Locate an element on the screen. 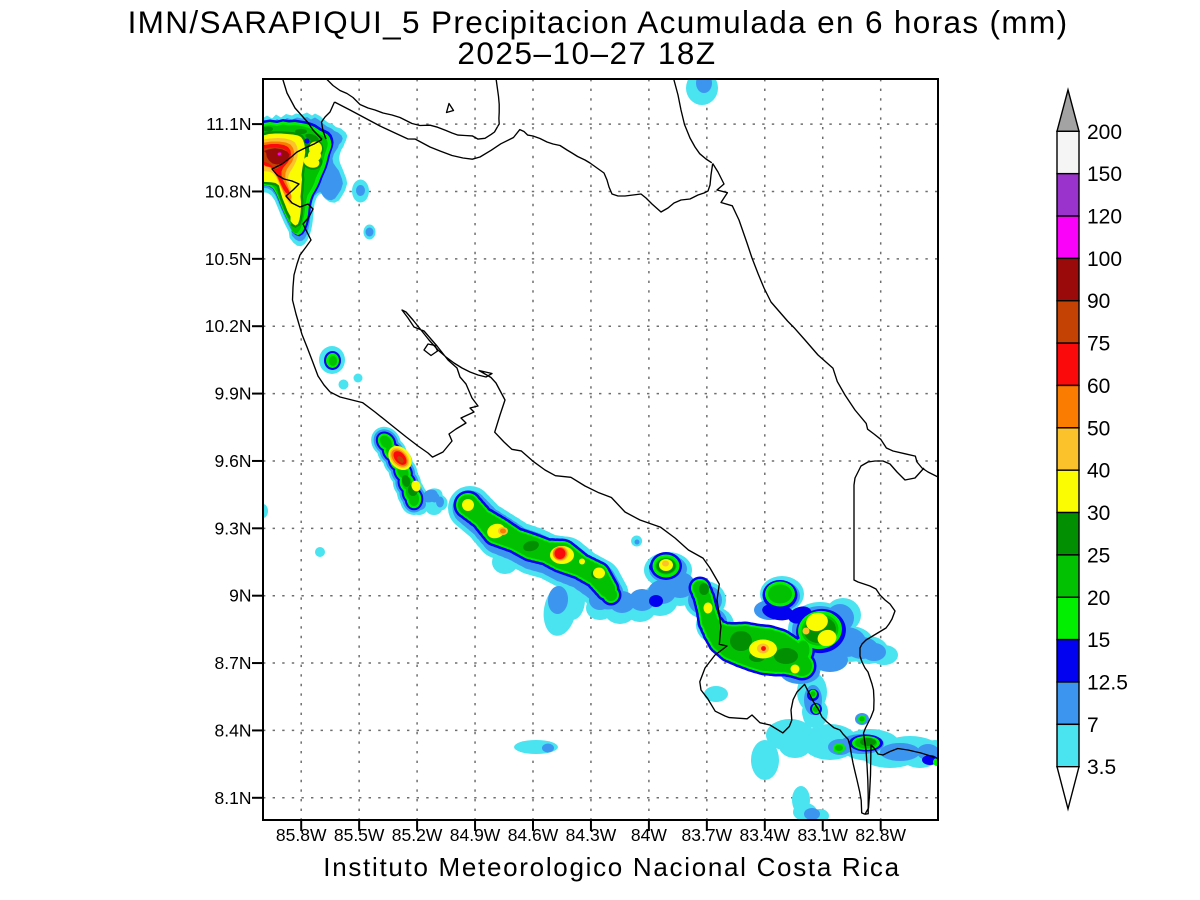 The image size is (1200, 900). svg-text: 85.2W is located at coordinates (417, 835).